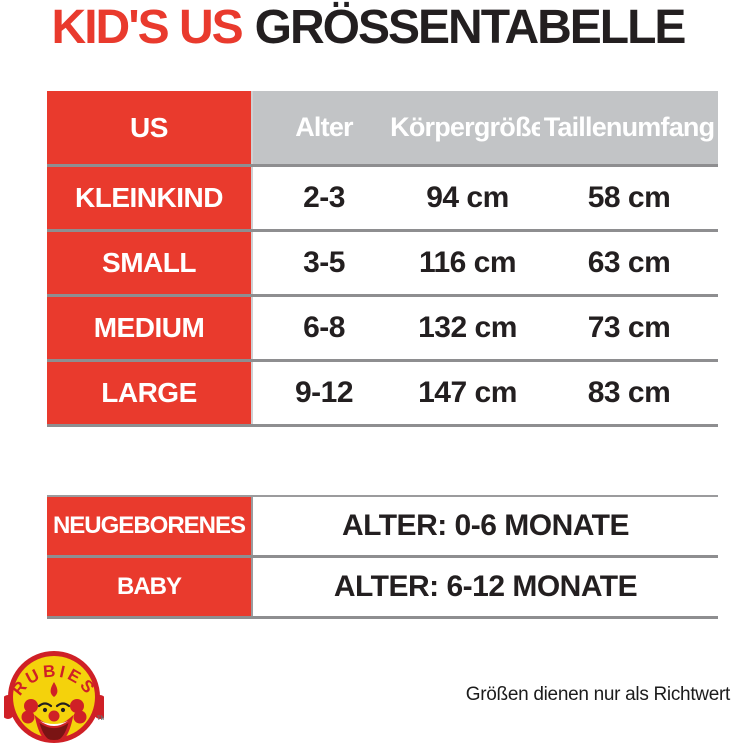 The height and width of the screenshot is (750, 736). What do you see at coordinates (485, 587) in the screenshot?
I see `age-range-value: ALTER: 6-12 MONATE` at bounding box center [485, 587].